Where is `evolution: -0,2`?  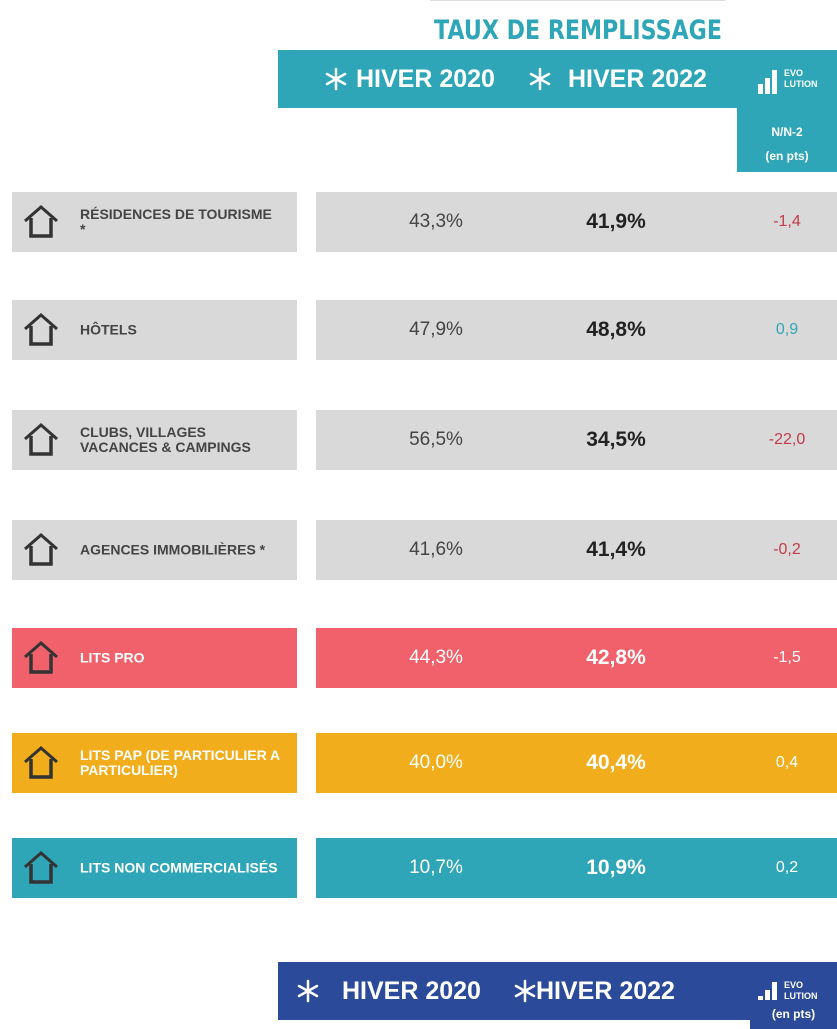
evolution: -0,2 is located at coordinates (787, 549).